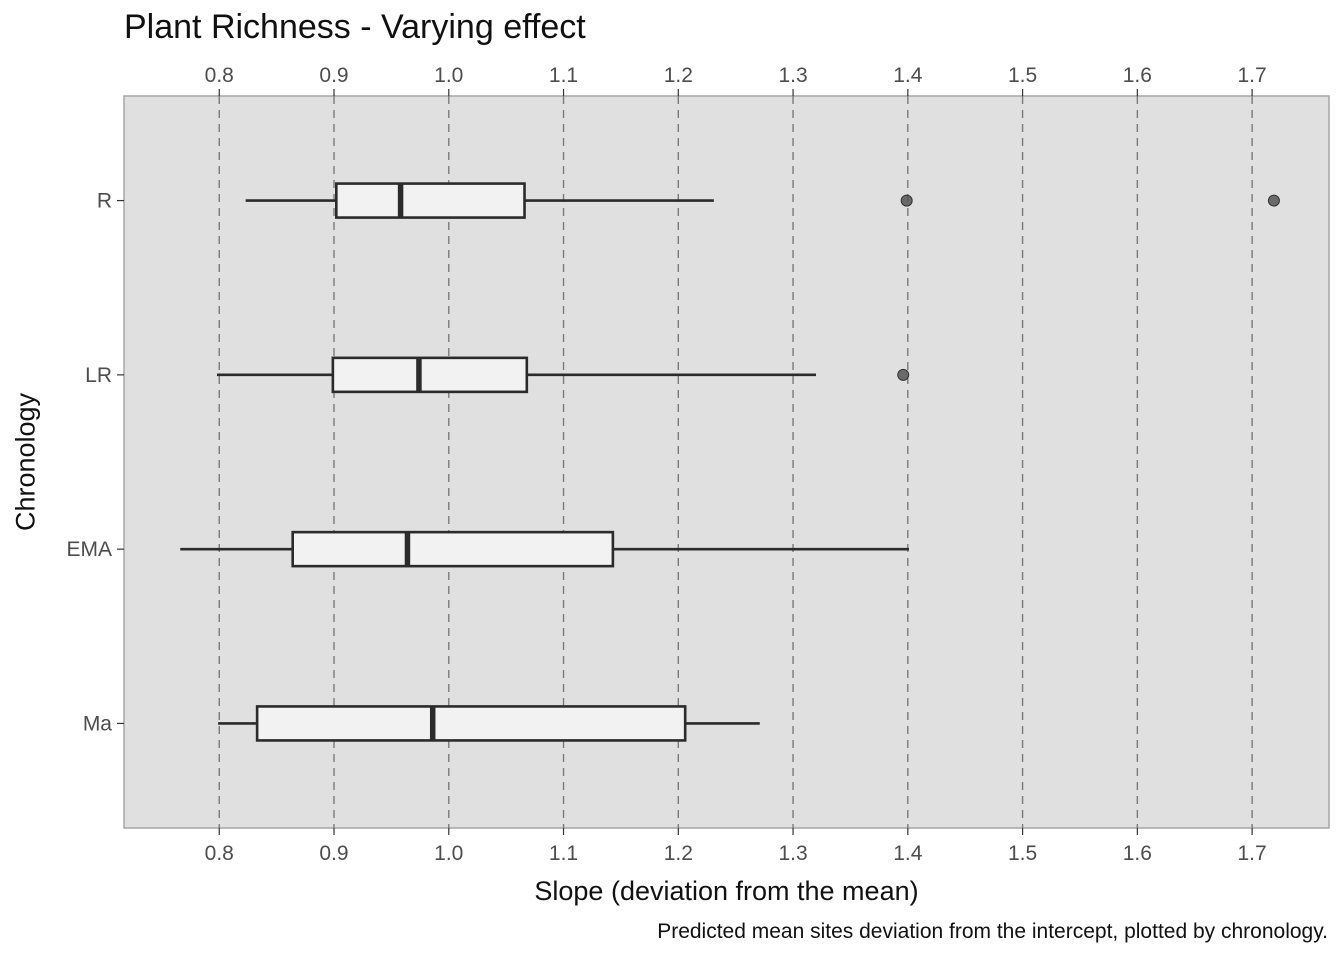 This screenshot has height=960, width=1344. I want to click on x-tick-label-bottom: 1.0, so click(448, 853).